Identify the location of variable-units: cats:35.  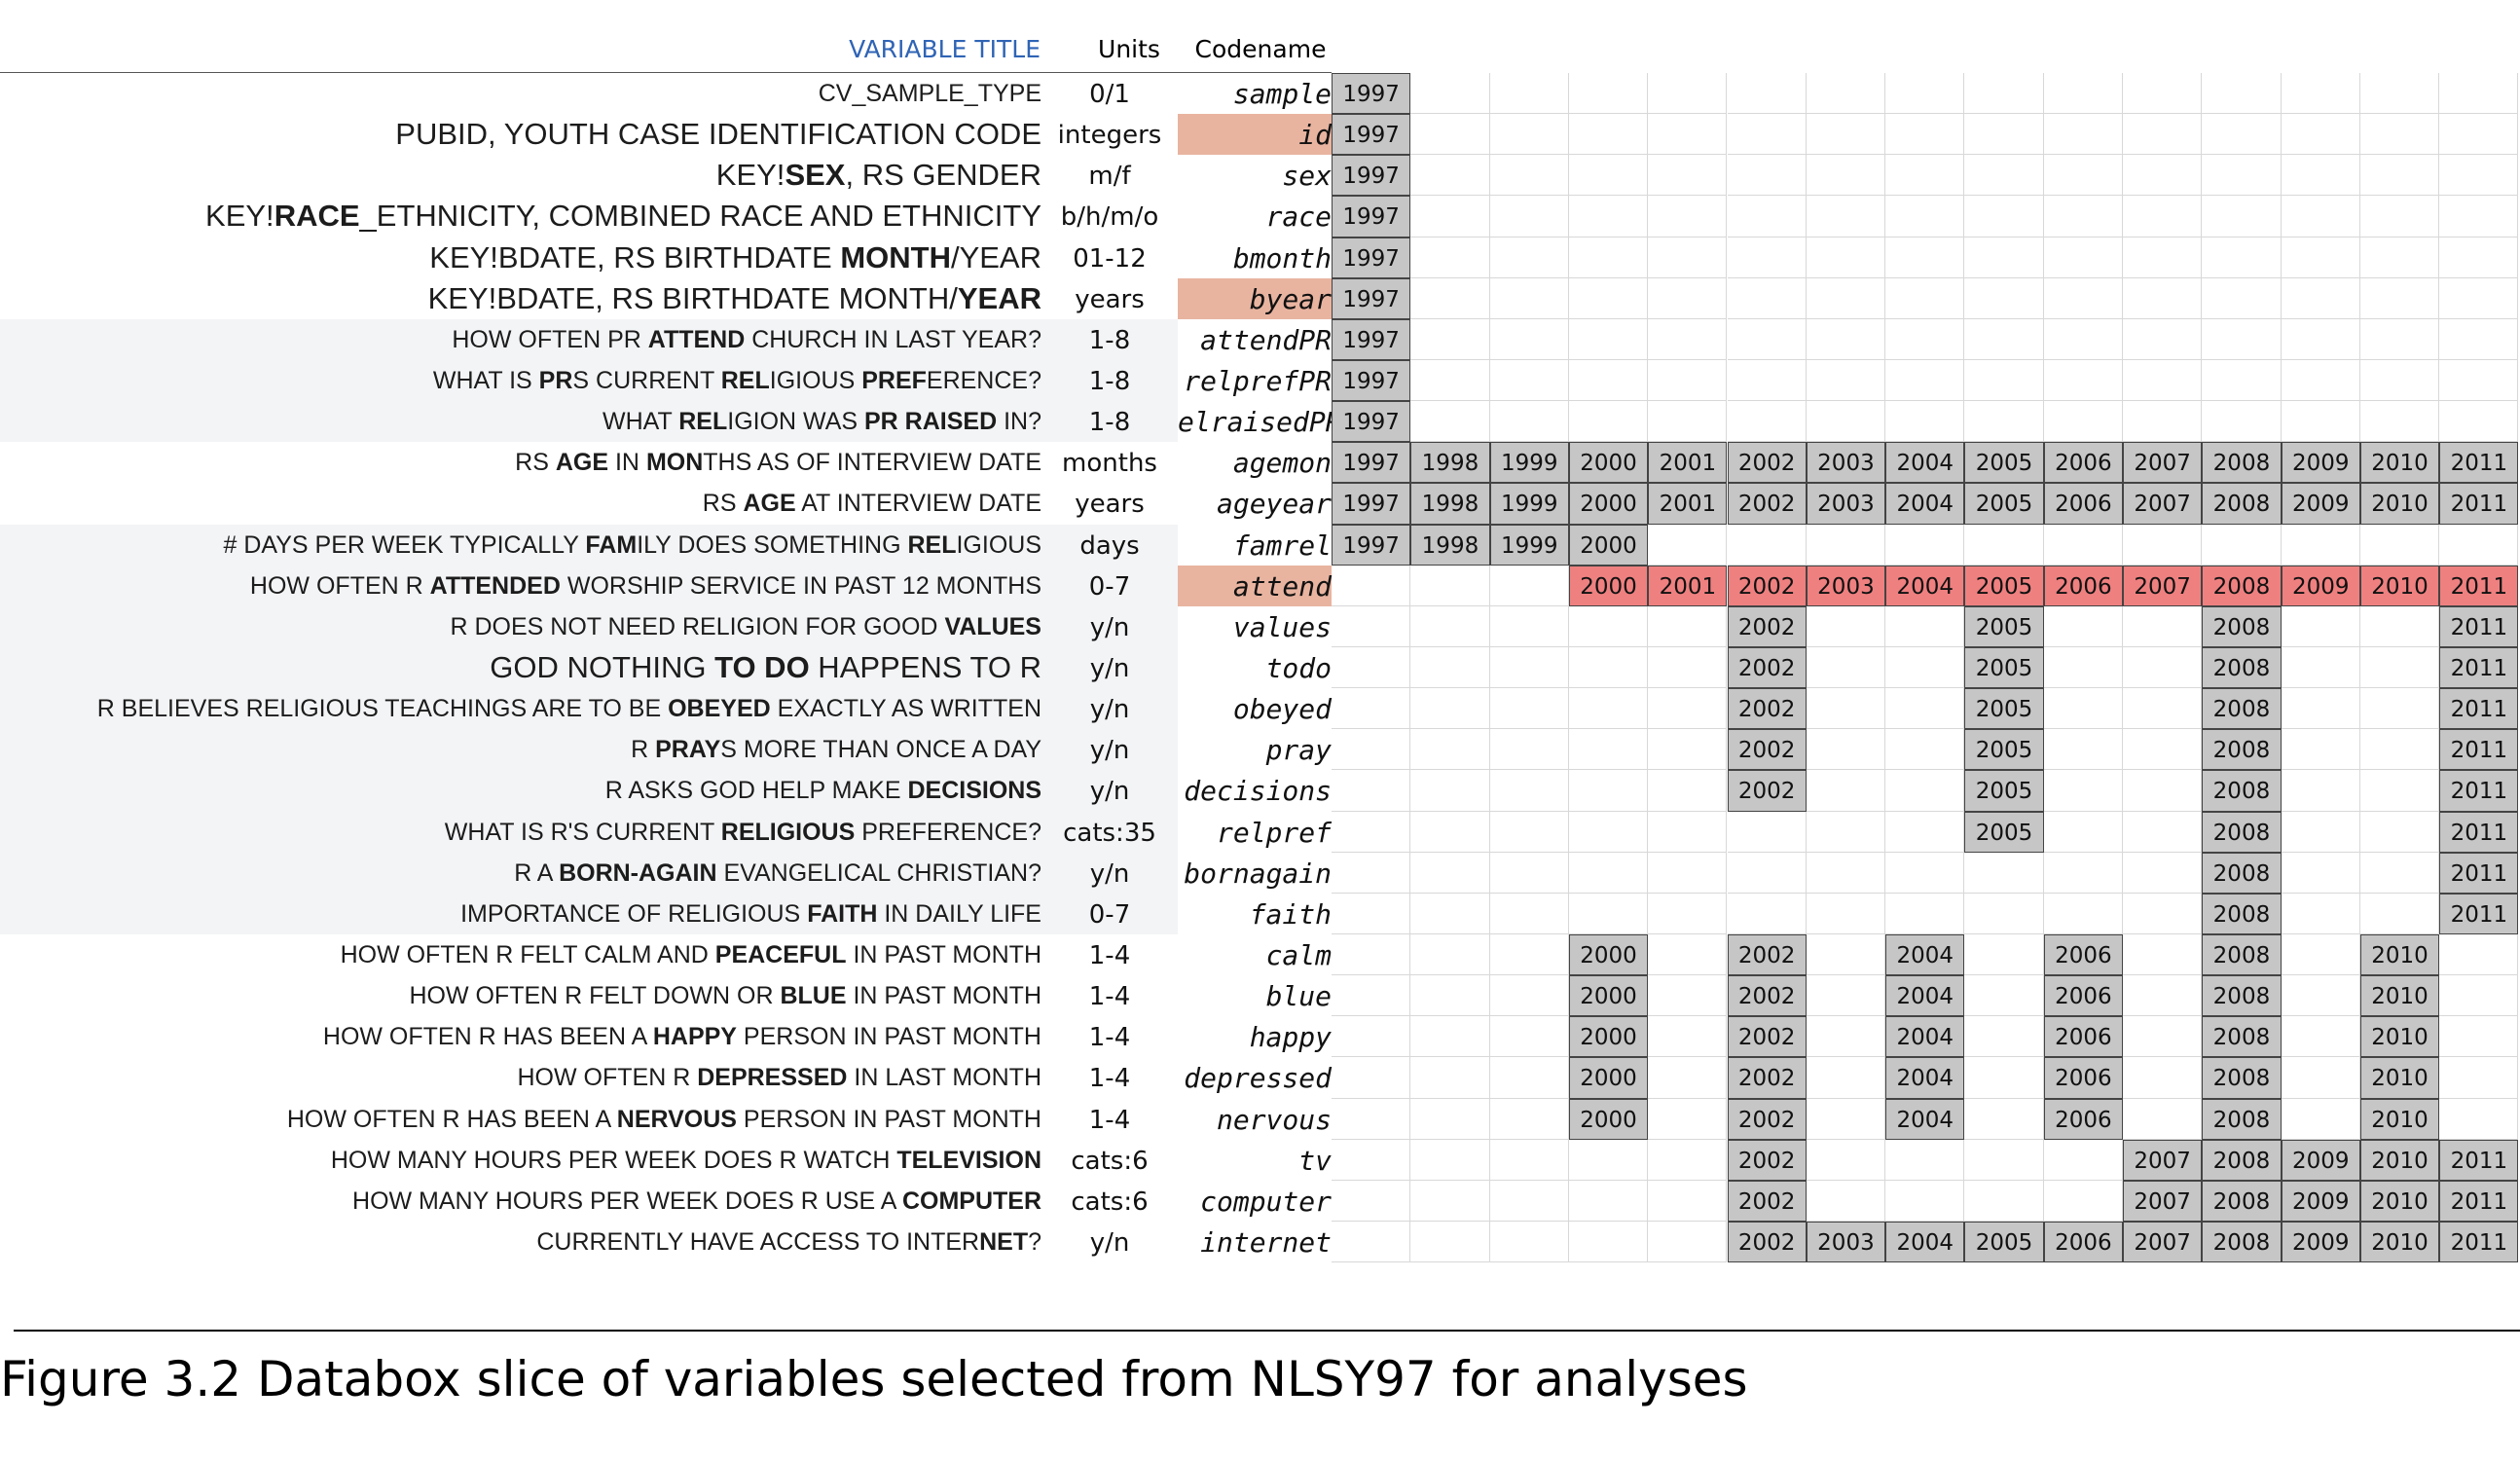
(1109, 833).